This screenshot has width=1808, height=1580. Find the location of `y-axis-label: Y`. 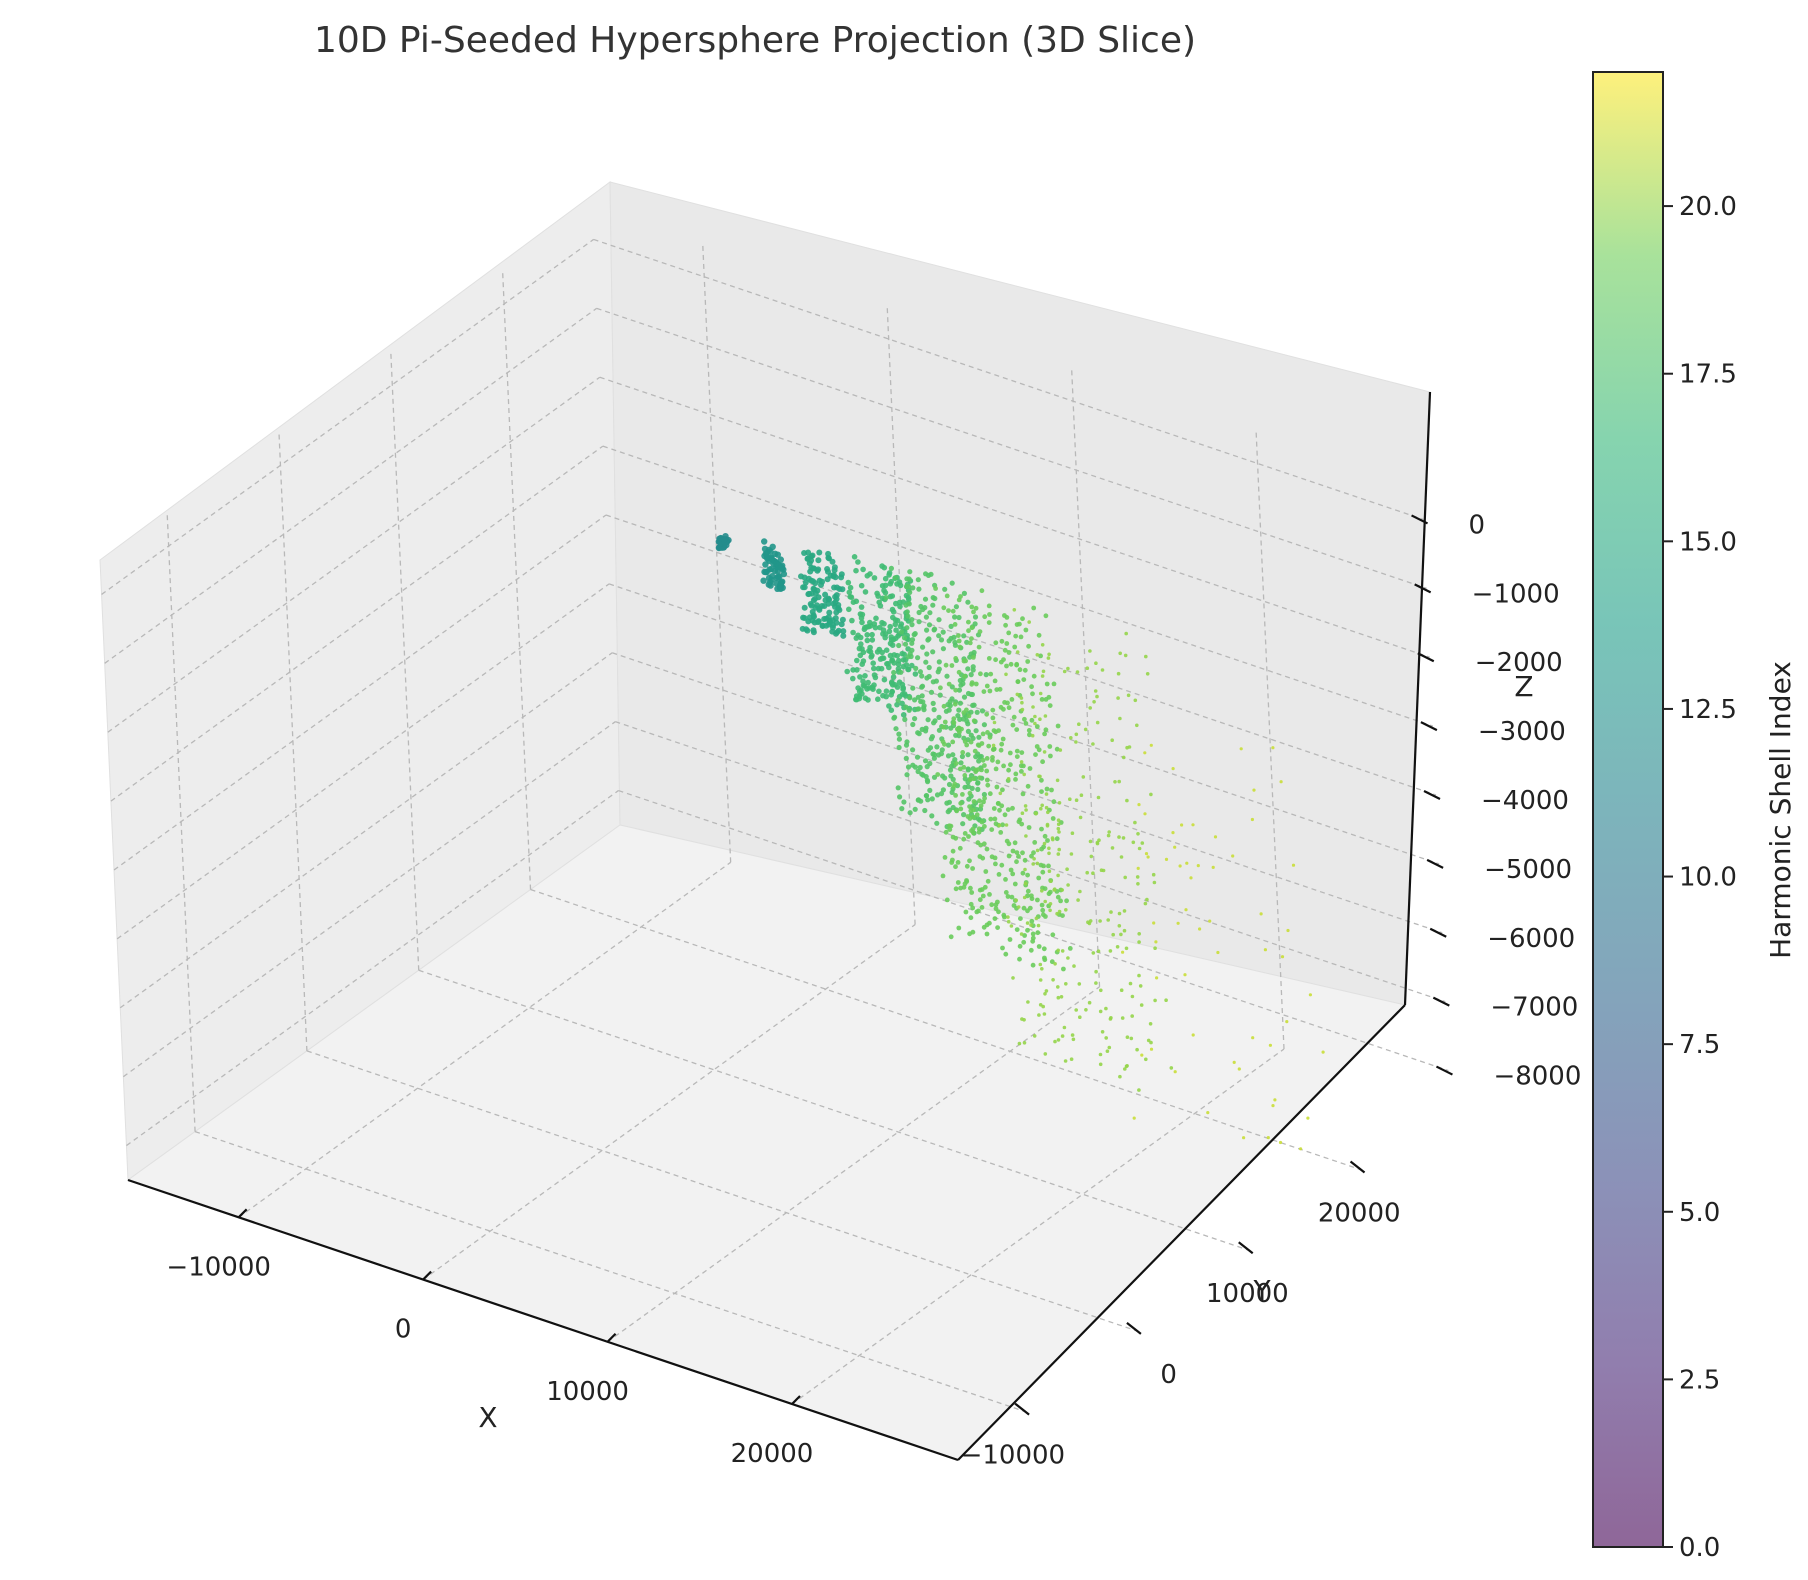

y-axis-label: Y is located at coordinates (1261, 1290).